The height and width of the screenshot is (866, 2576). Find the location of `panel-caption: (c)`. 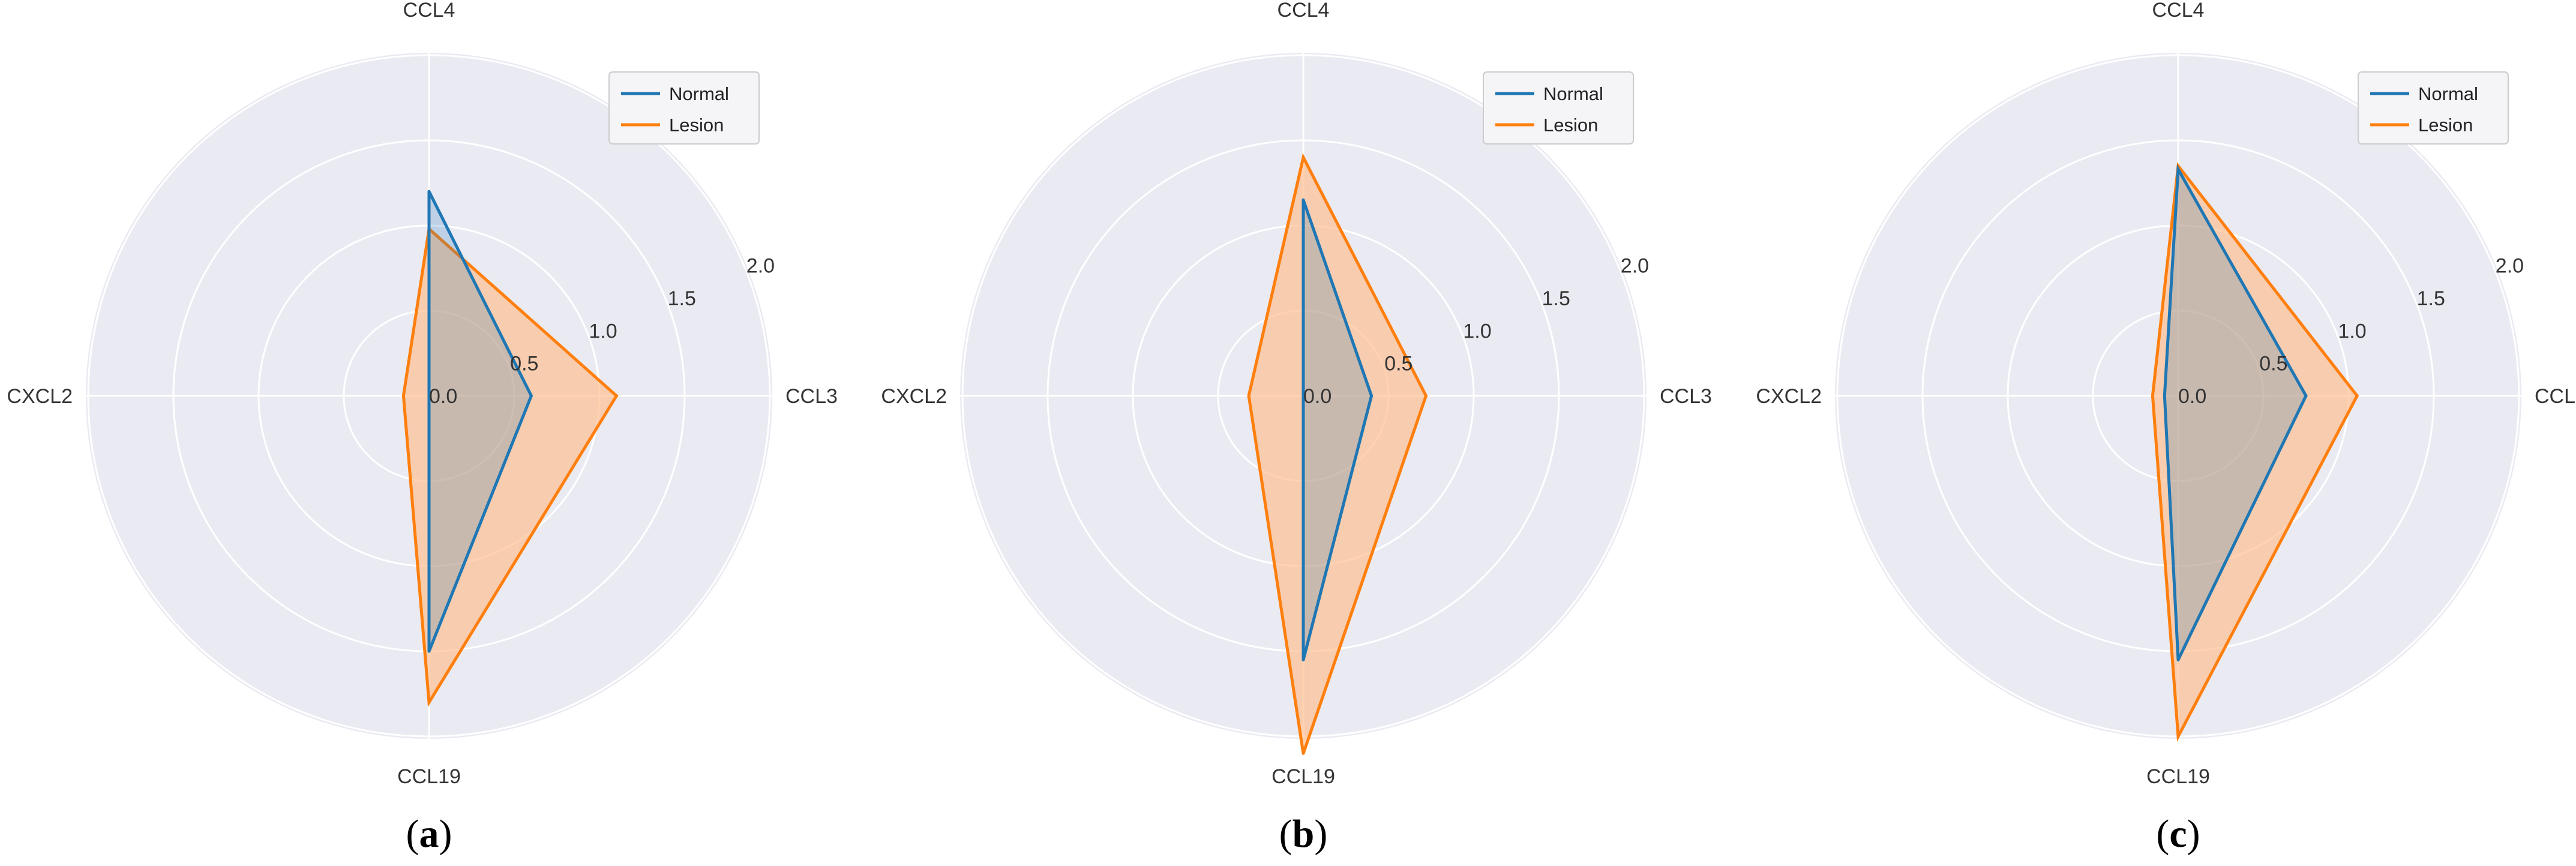

panel-caption: (c) is located at coordinates (2178, 834).